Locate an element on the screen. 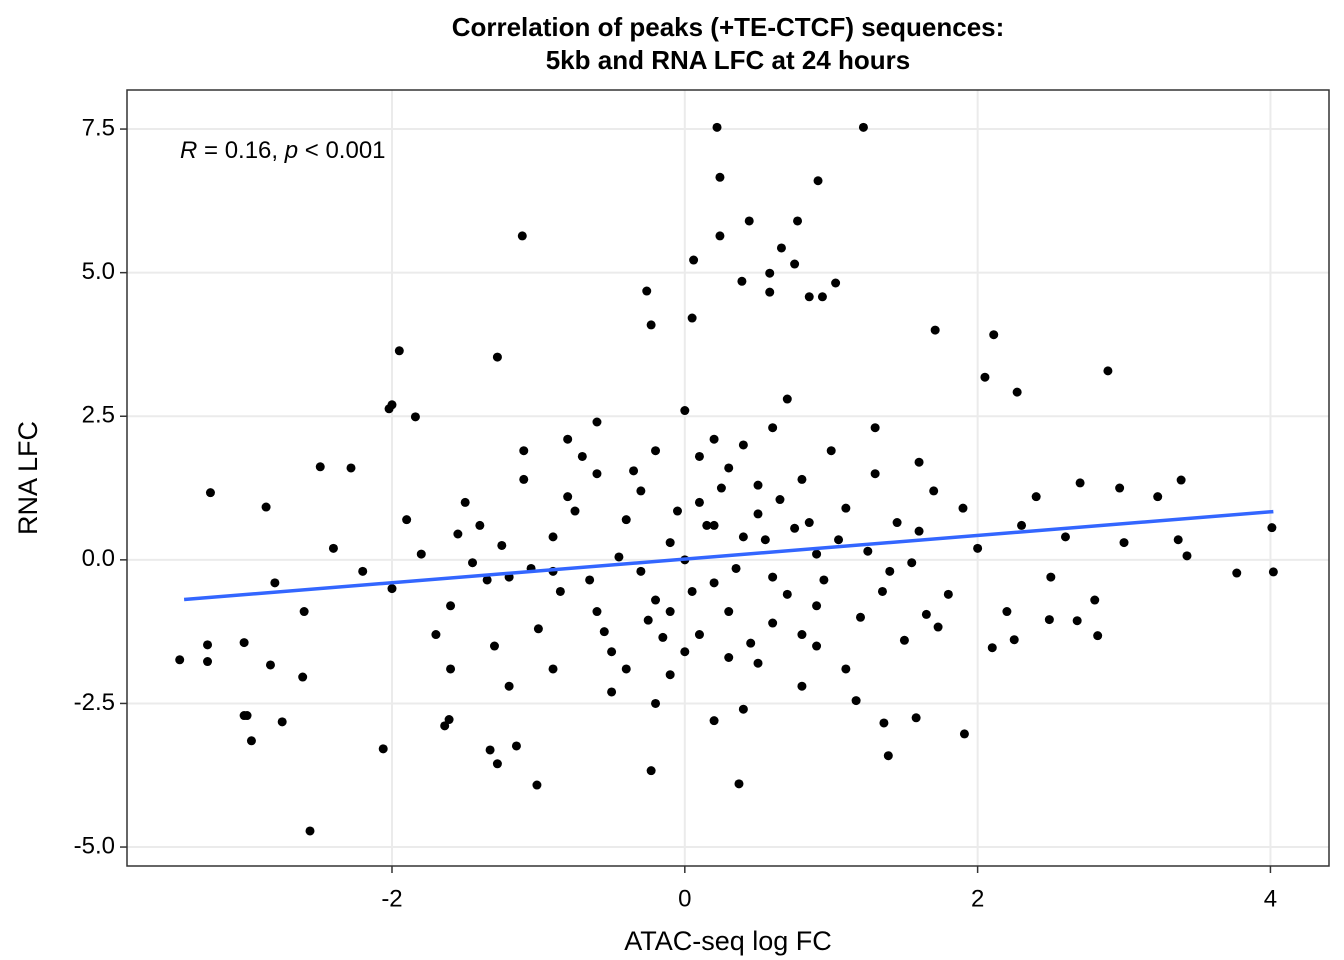  y-tick-label: 7.5 is located at coordinates (98, 127).